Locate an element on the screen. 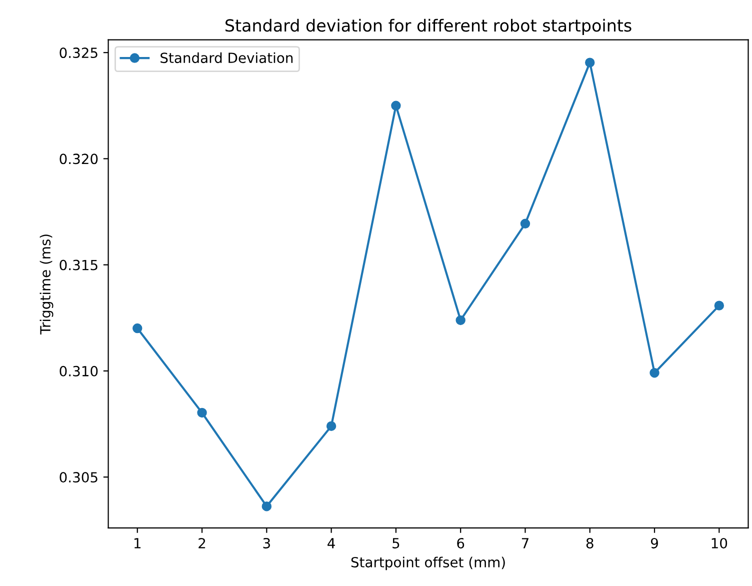 The height and width of the screenshot is (586, 752). y-tick-label: 0.320 is located at coordinates (79, 159).